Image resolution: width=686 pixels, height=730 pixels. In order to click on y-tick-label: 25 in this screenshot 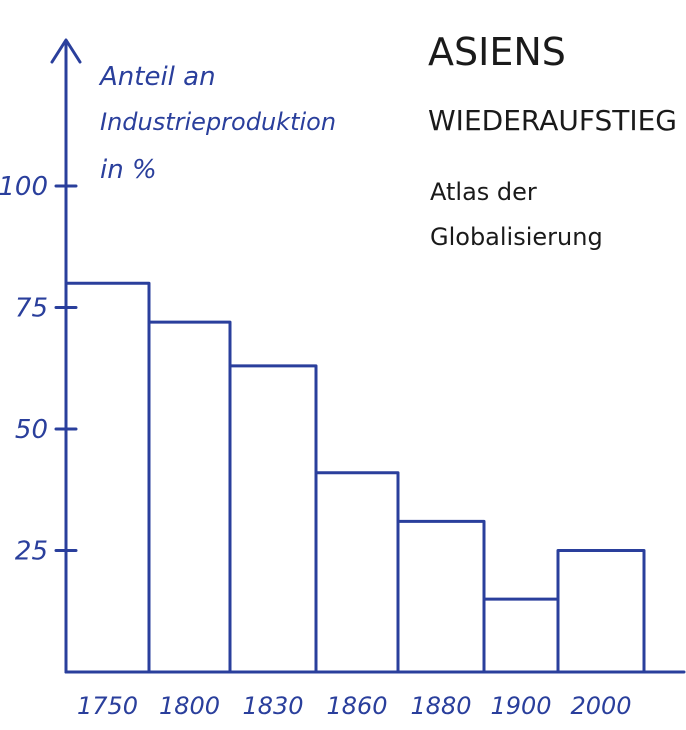, I will do `click(31, 552)`.